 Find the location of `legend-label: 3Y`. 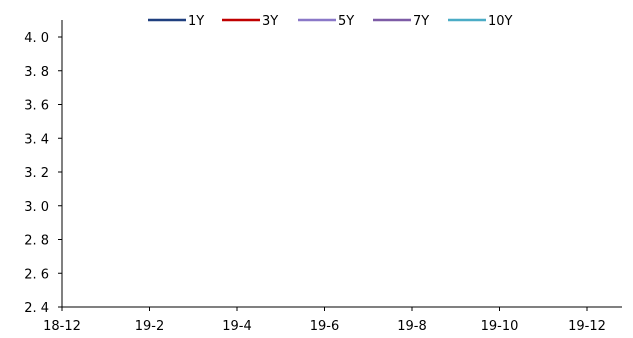

legend-label: 3Y is located at coordinates (270, 21).